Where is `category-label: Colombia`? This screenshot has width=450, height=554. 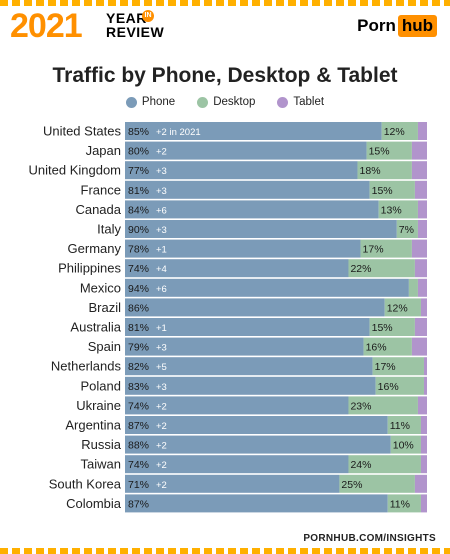 category-label: Colombia is located at coordinates (94, 503).